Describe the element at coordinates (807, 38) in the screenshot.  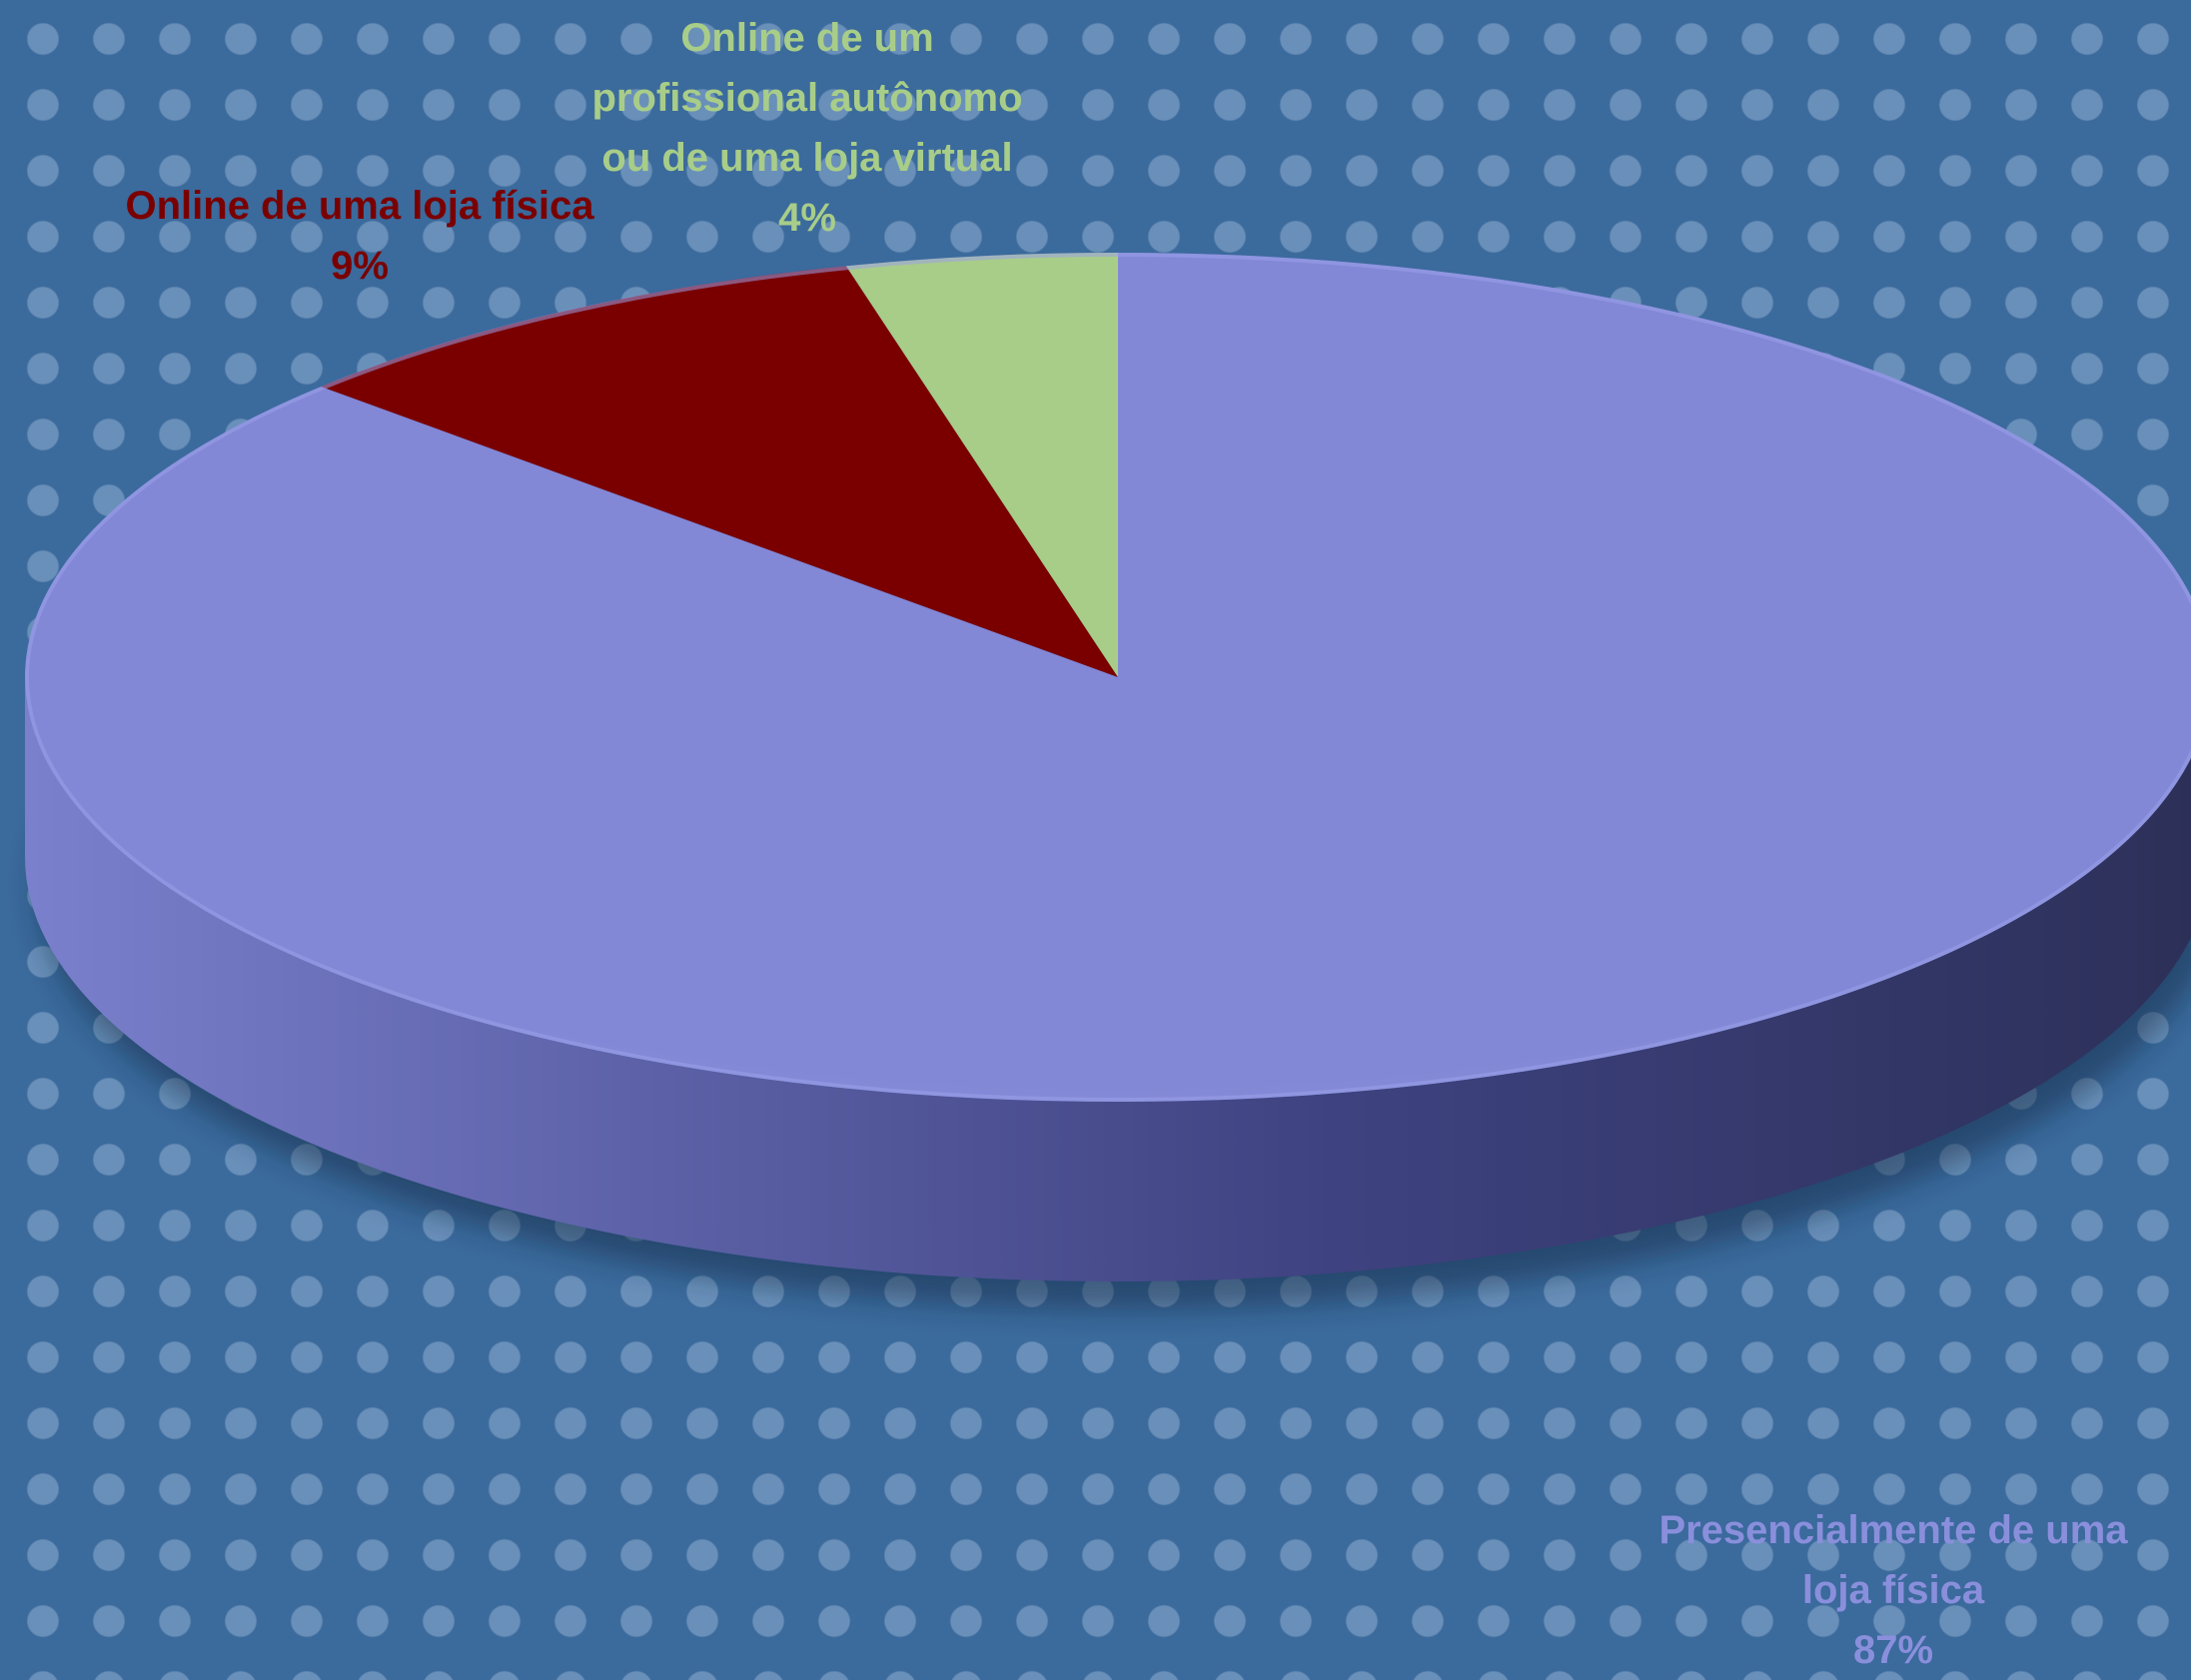
I see `label-online-autonomo-line-1: Online de um` at that location.